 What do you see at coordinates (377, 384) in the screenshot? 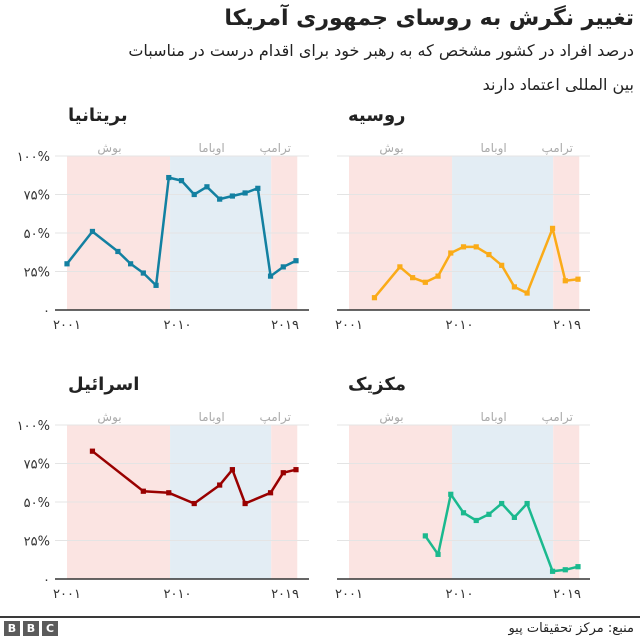
I see `chart-title-mexico: مکزیک` at bounding box center [377, 384].